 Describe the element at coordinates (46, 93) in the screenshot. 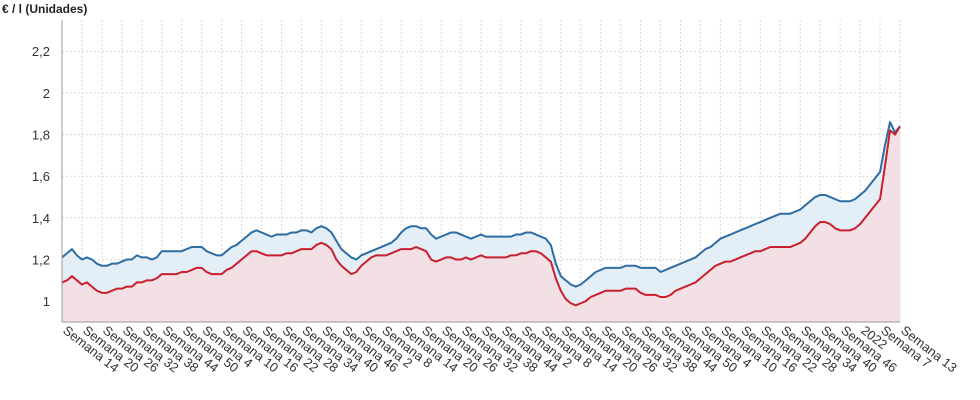

I see `y-tick-label: 2` at that location.